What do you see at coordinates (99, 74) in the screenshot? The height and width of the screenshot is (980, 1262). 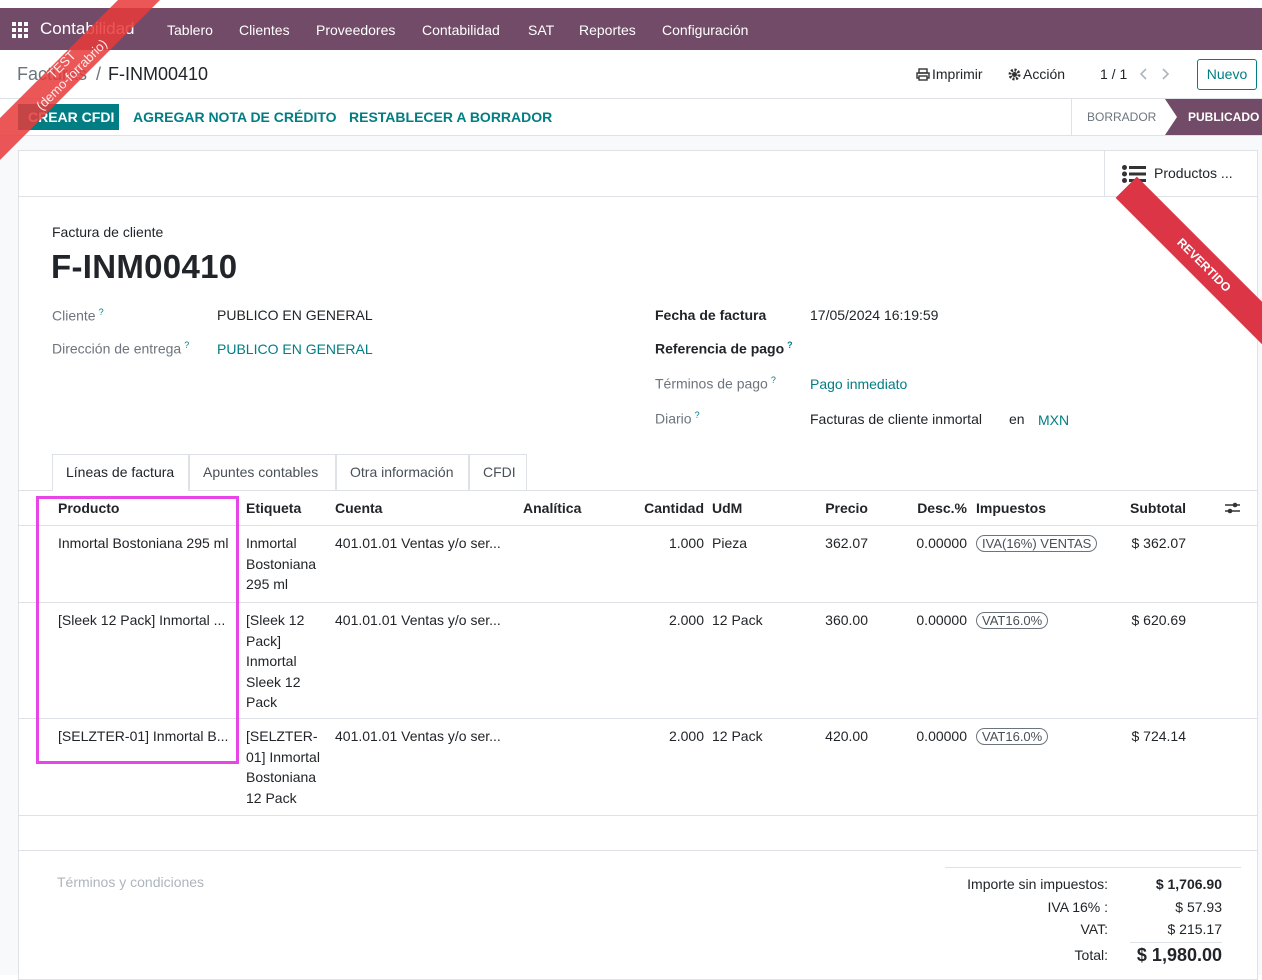 I see `breadcrumb-sep: /` at bounding box center [99, 74].